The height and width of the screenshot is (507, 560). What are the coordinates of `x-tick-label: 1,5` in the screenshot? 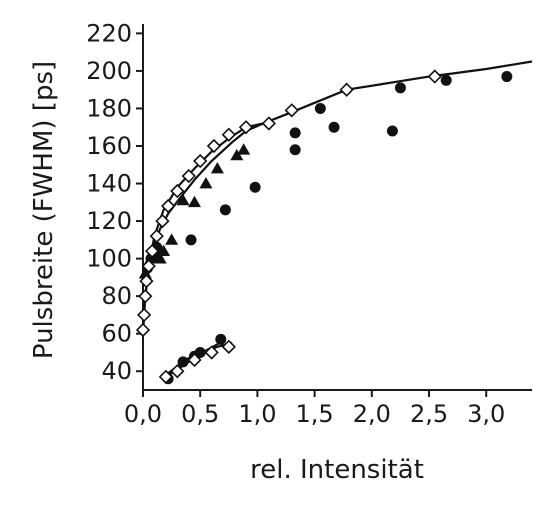 It's located at (315, 414).